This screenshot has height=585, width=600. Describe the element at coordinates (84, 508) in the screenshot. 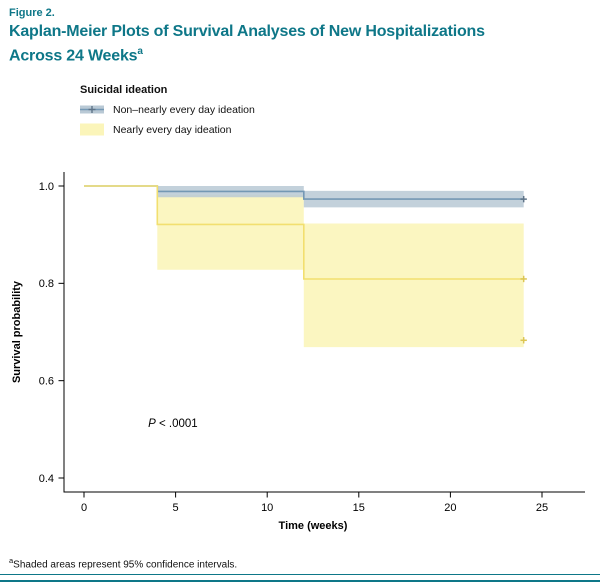

I see `x-tick-label: 0` at that location.